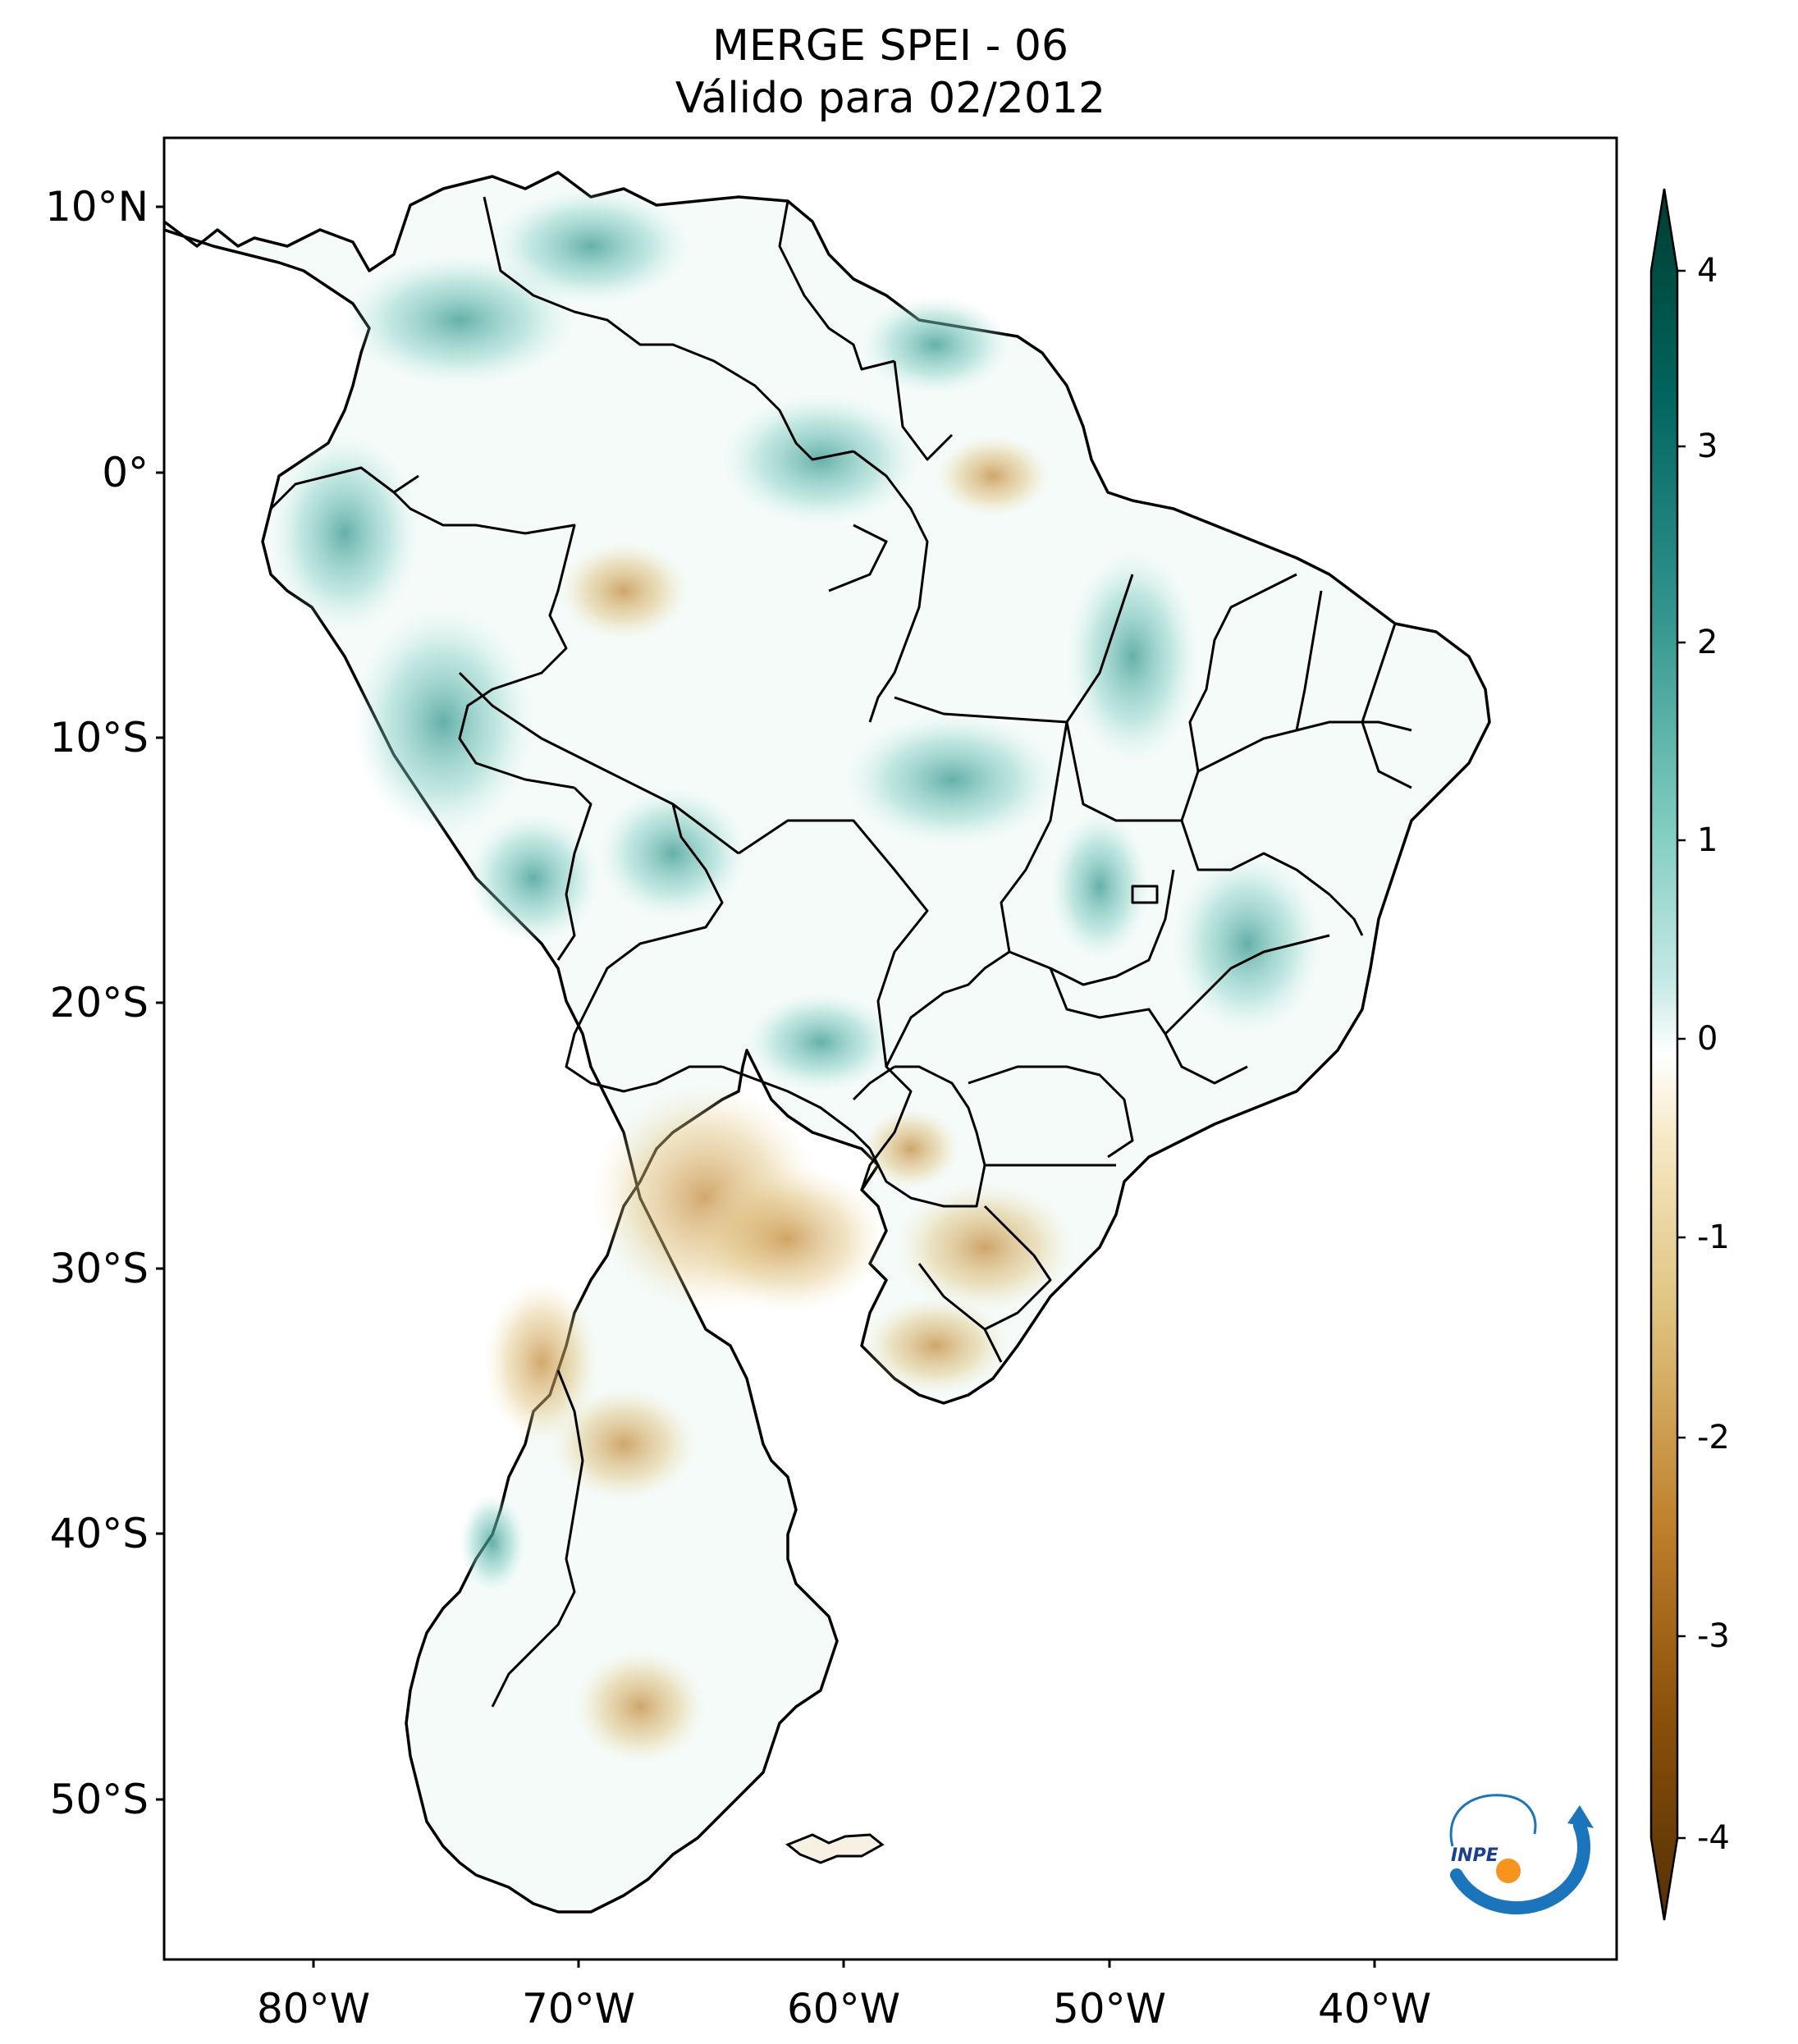 The height and width of the screenshot is (2044, 1798). Describe the element at coordinates (1707, 642) in the screenshot. I see `colorbar-label-2: 2` at that location.